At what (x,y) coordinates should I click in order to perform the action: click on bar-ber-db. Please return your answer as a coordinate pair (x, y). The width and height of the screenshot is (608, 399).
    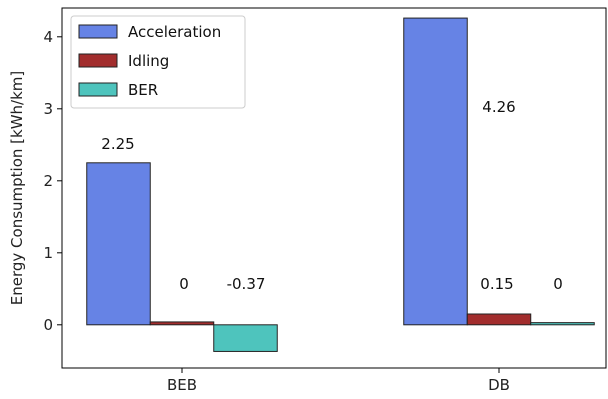
    Looking at the image, I should click on (562, 324).